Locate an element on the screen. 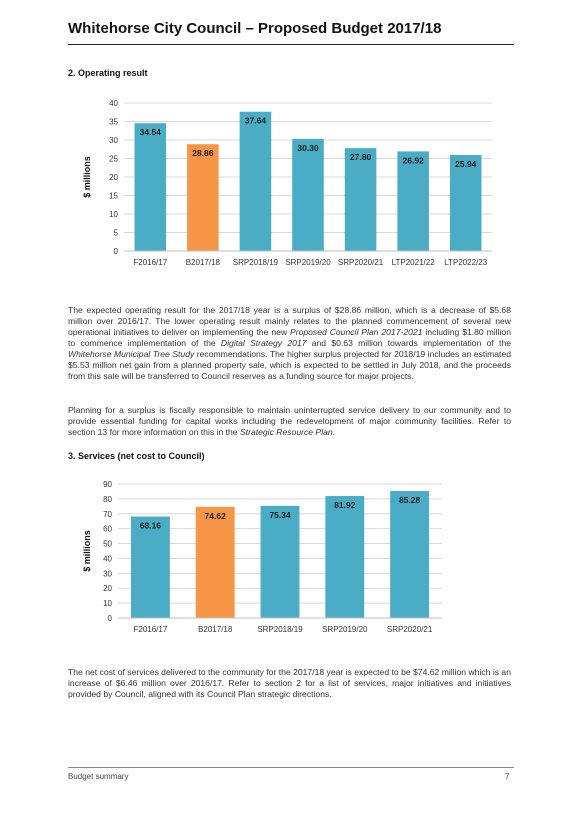  bar-value-label: 30.30 is located at coordinates (308, 148).